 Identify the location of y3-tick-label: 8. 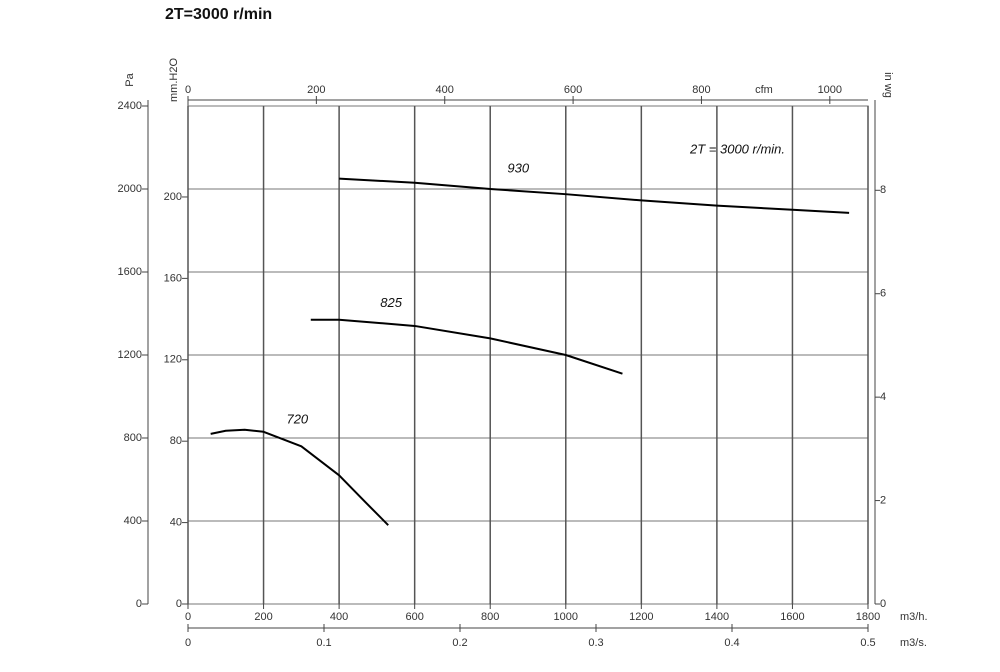
(883, 190).